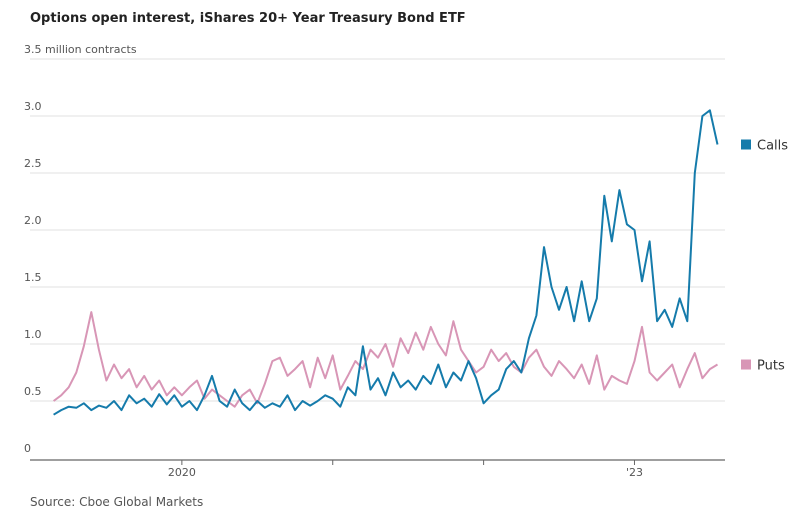 This screenshot has width=803, height=521. I want to click on source: Source: Cboe Global Markets, so click(116, 502).